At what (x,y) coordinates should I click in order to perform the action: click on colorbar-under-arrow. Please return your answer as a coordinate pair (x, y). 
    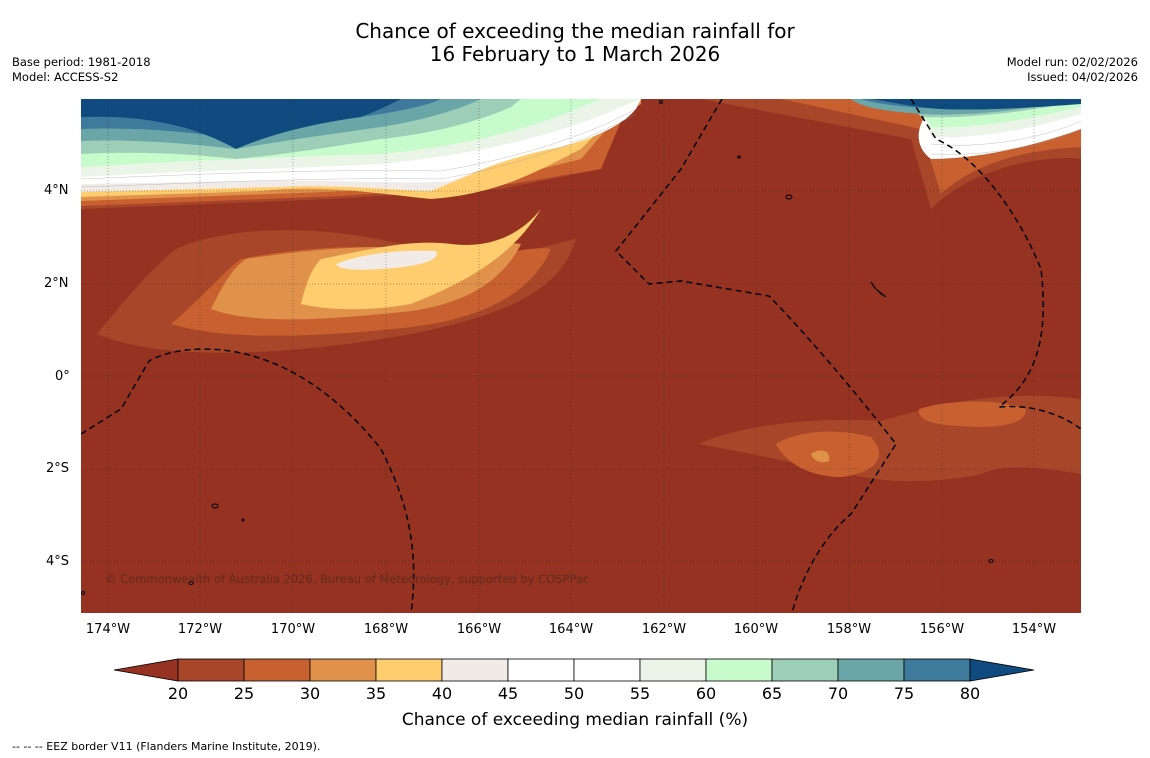
    Looking at the image, I should click on (146, 670).